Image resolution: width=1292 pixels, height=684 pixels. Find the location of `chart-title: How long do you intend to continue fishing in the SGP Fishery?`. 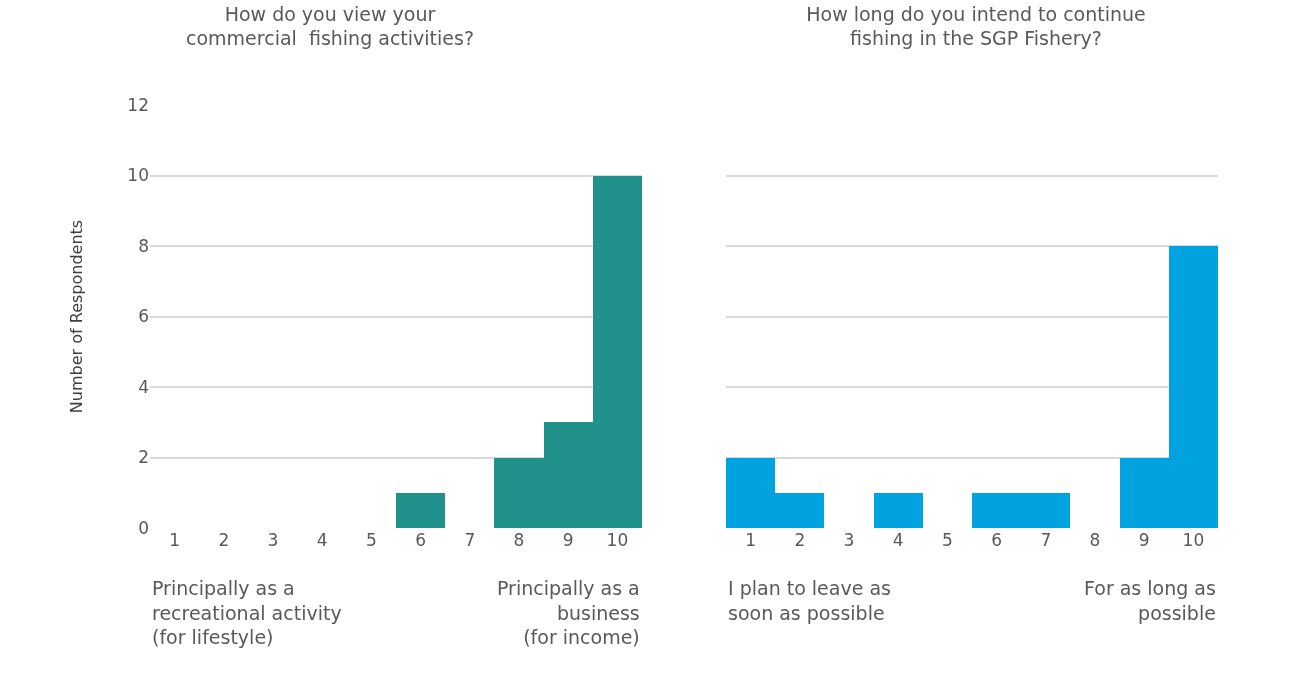

chart-title: How long do you intend to continue fishing in the SGP Fishery? is located at coordinates (976, 26).